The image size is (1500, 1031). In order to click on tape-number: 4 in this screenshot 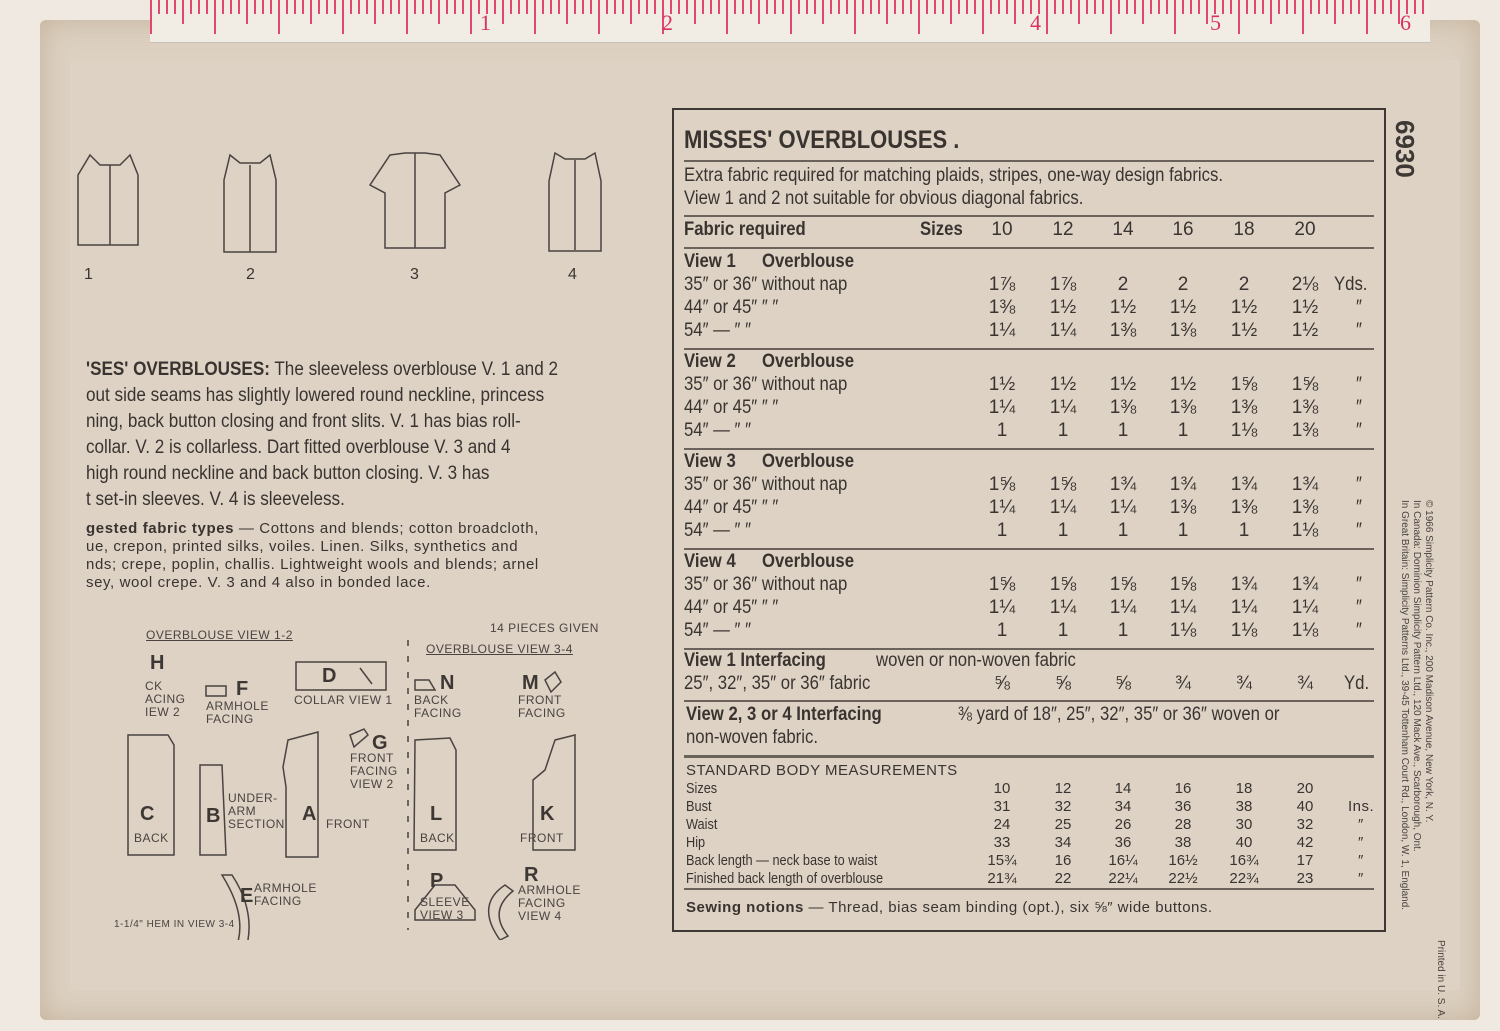, I will do `click(1035, 22)`.